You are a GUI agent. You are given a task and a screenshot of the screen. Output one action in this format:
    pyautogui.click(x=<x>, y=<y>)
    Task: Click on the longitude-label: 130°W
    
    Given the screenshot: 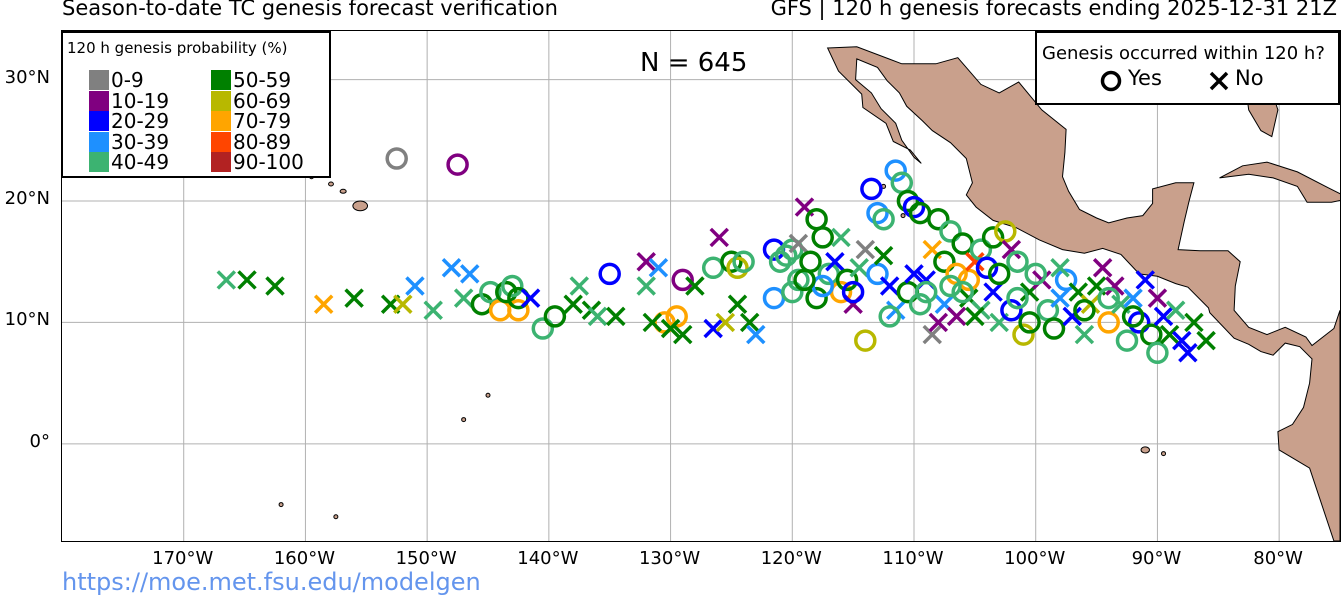 What is the action you would take?
    pyautogui.click(x=669, y=558)
    